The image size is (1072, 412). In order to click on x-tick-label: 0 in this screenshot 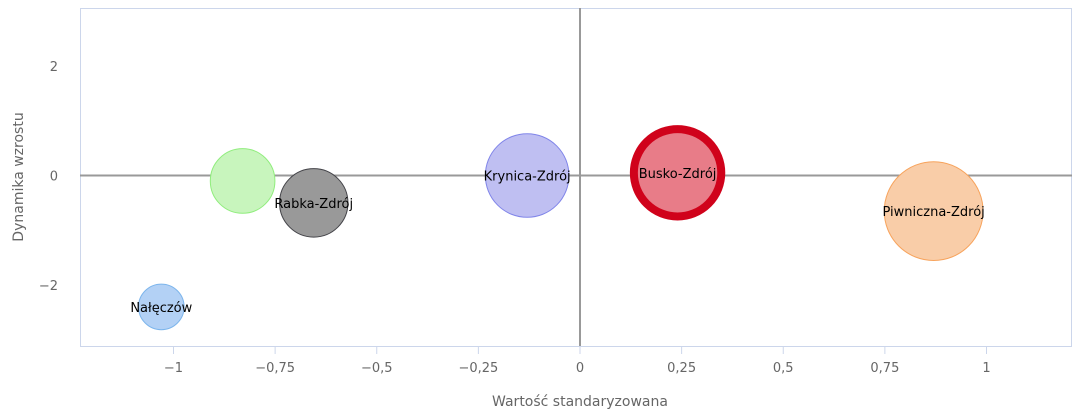, I will do `click(580, 368)`.